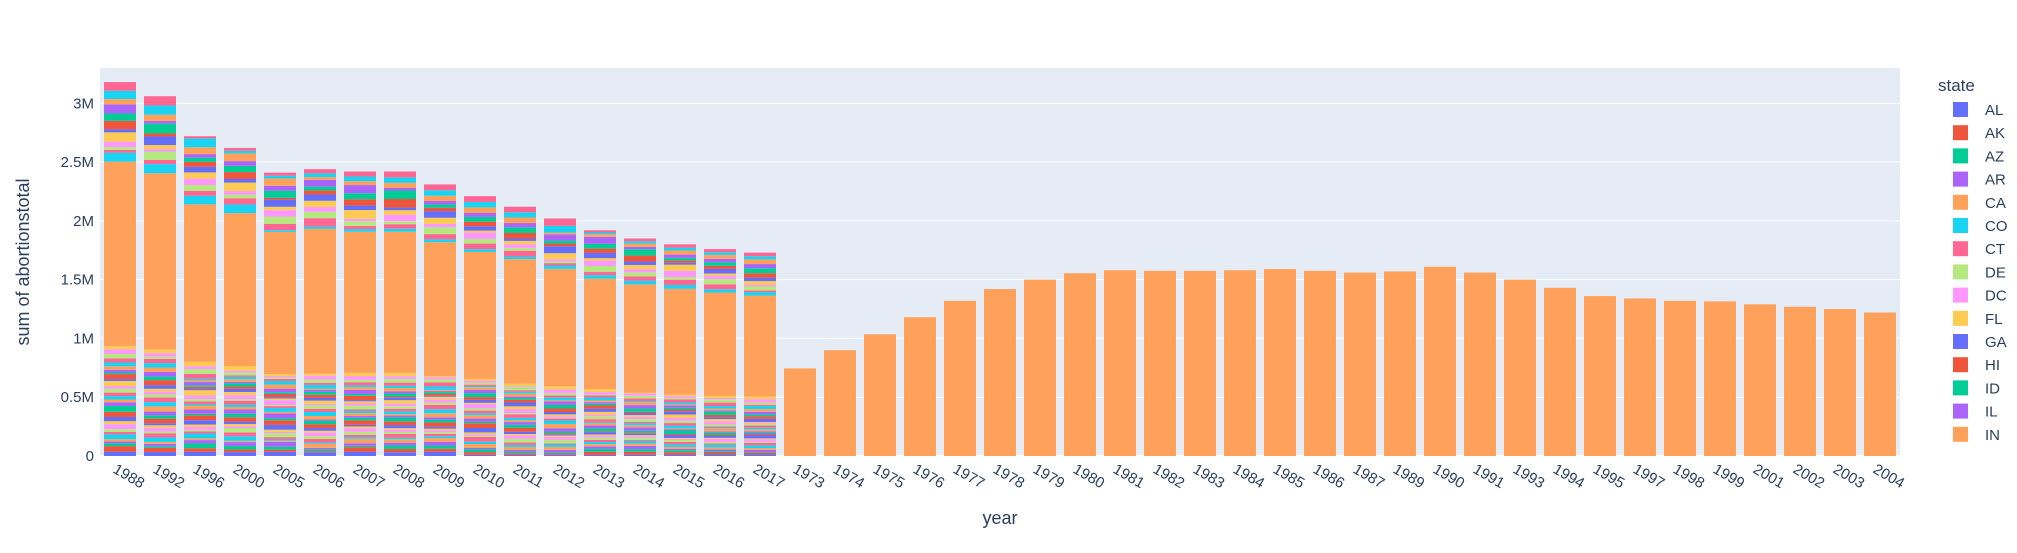 The width and height of the screenshot is (2017, 553). What do you see at coordinates (1992, 365) in the screenshot?
I see `legend-item-label: HI` at bounding box center [1992, 365].